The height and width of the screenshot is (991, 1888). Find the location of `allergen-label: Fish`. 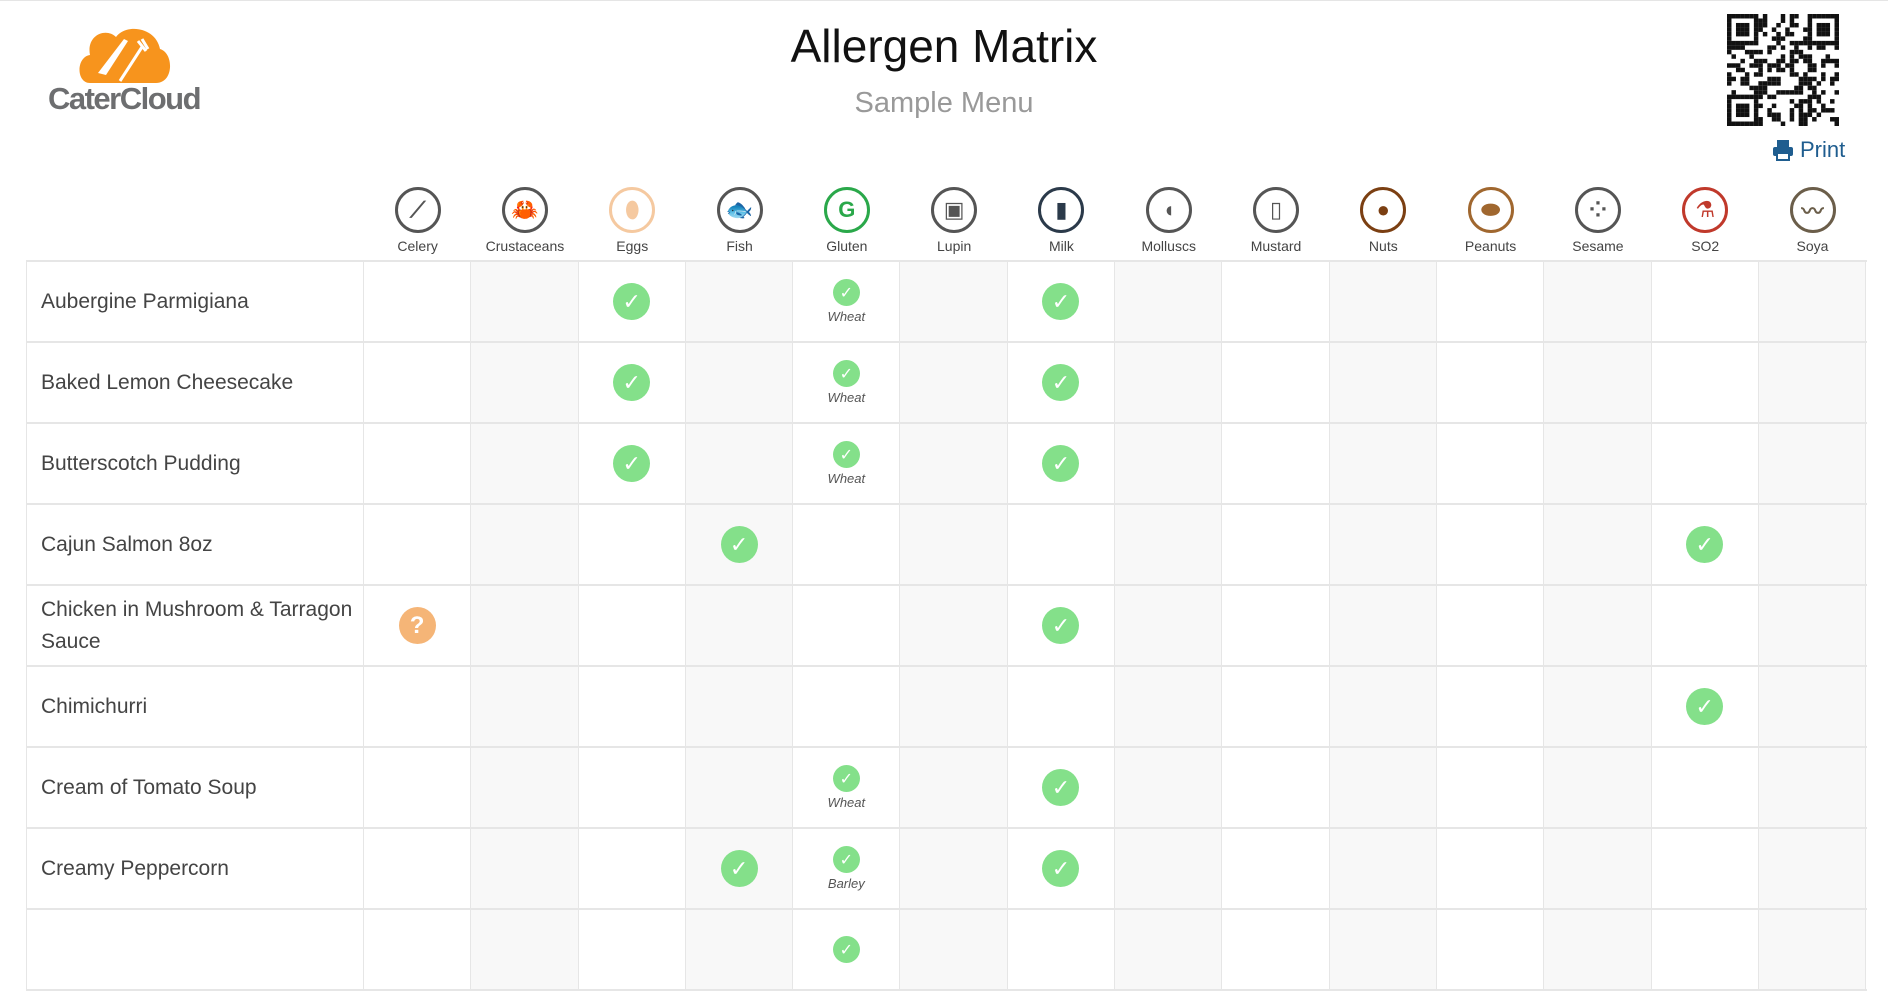

allergen-label: Fish is located at coordinates (739, 246).